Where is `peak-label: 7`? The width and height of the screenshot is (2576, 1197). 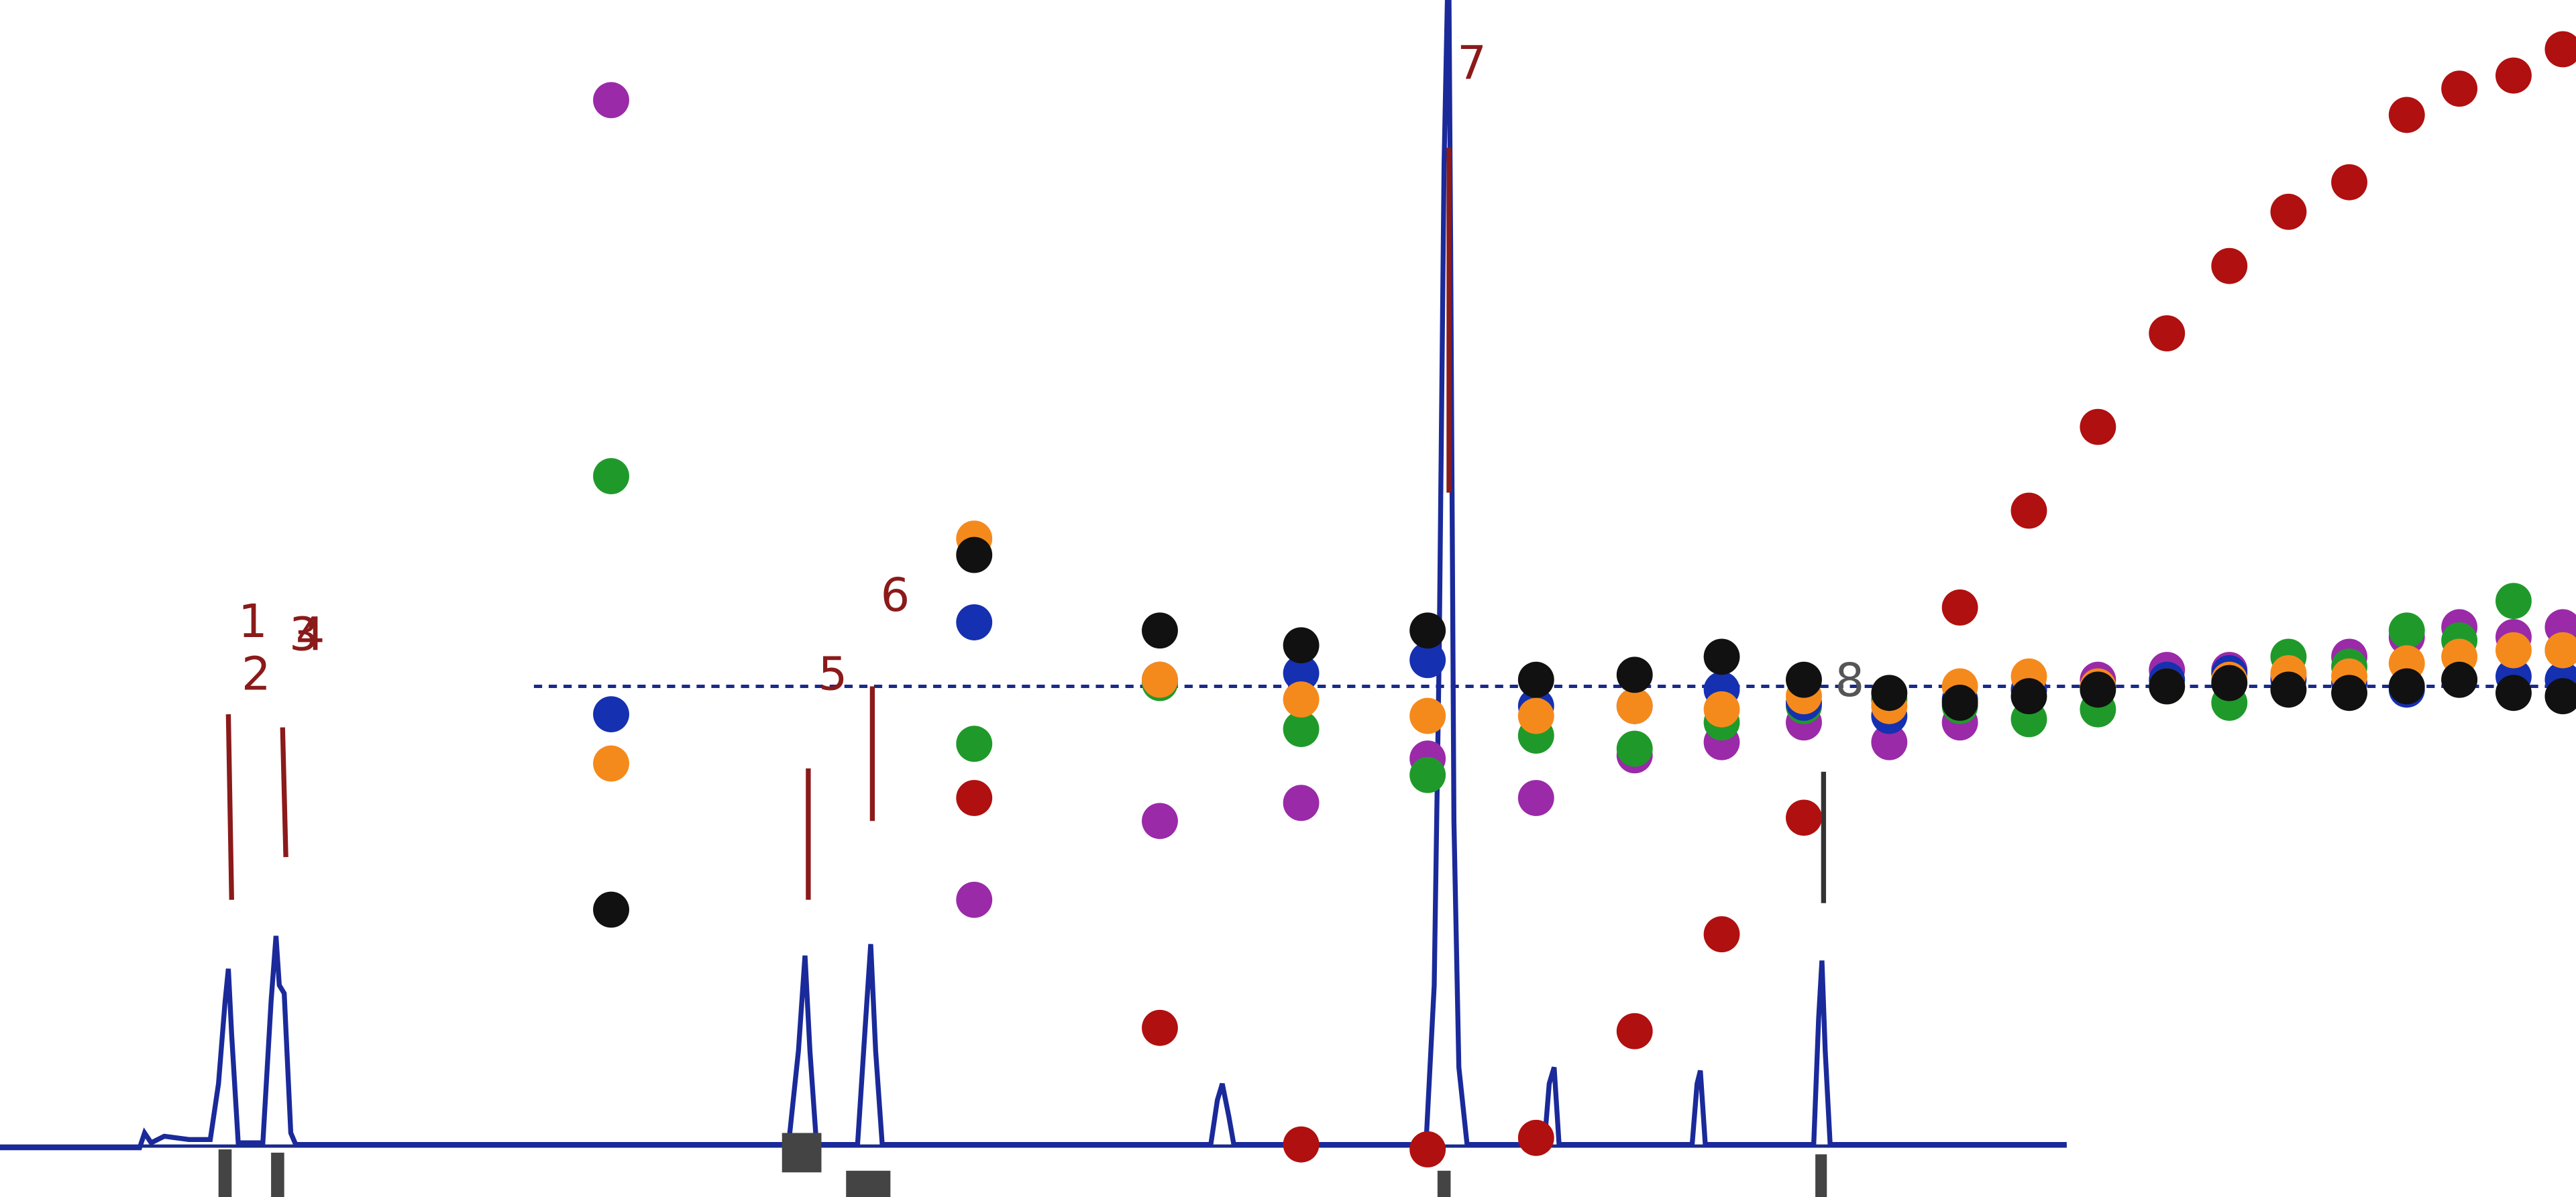
peak-label: 7 is located at coordinates (1472, 64).